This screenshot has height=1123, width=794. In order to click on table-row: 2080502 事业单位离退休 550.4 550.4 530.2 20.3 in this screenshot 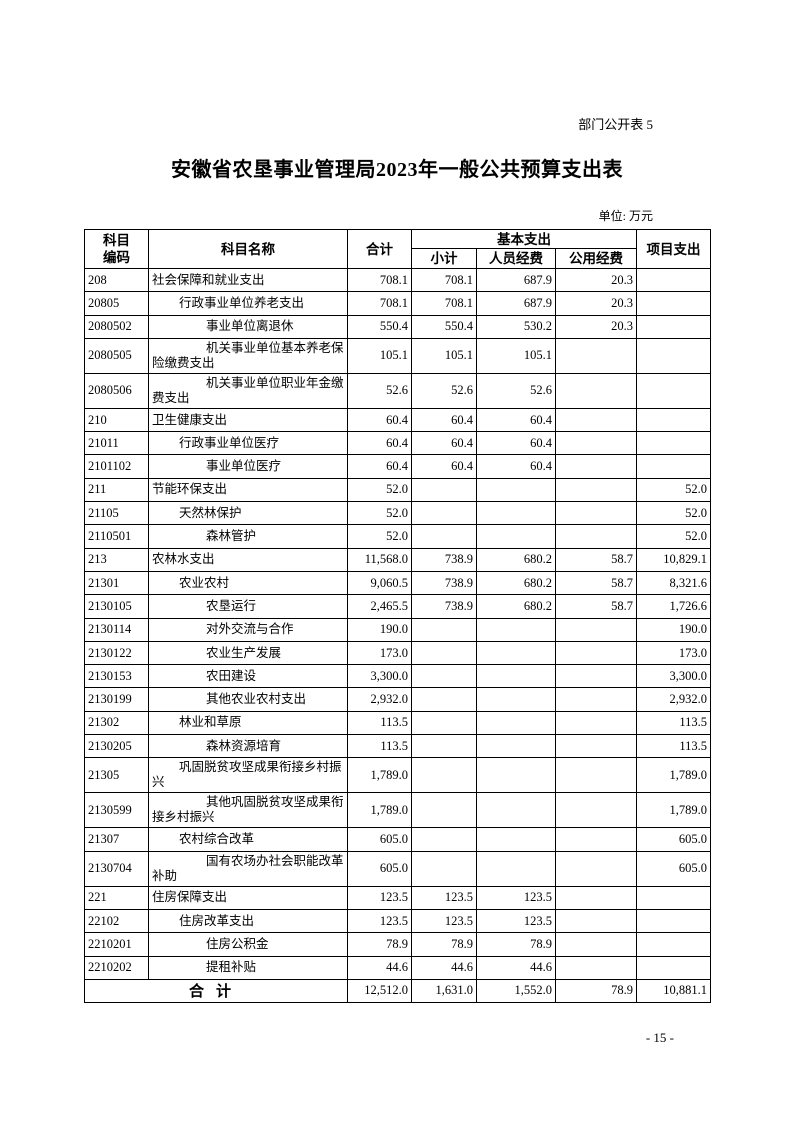, I will do `click(398, 326)`.